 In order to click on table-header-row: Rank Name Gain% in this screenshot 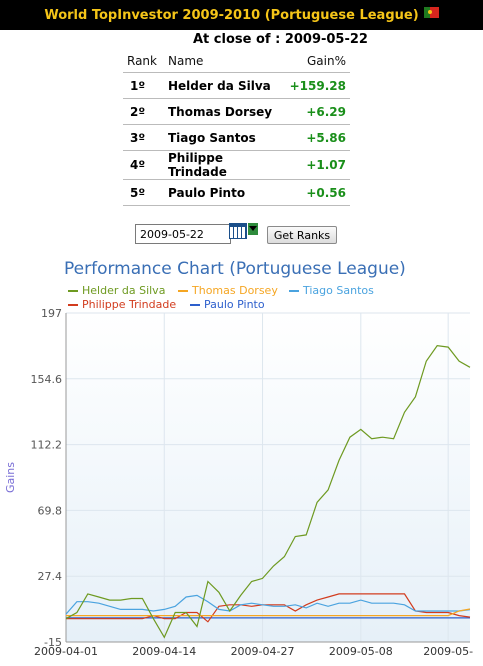, I will do `click(236, 61)`.